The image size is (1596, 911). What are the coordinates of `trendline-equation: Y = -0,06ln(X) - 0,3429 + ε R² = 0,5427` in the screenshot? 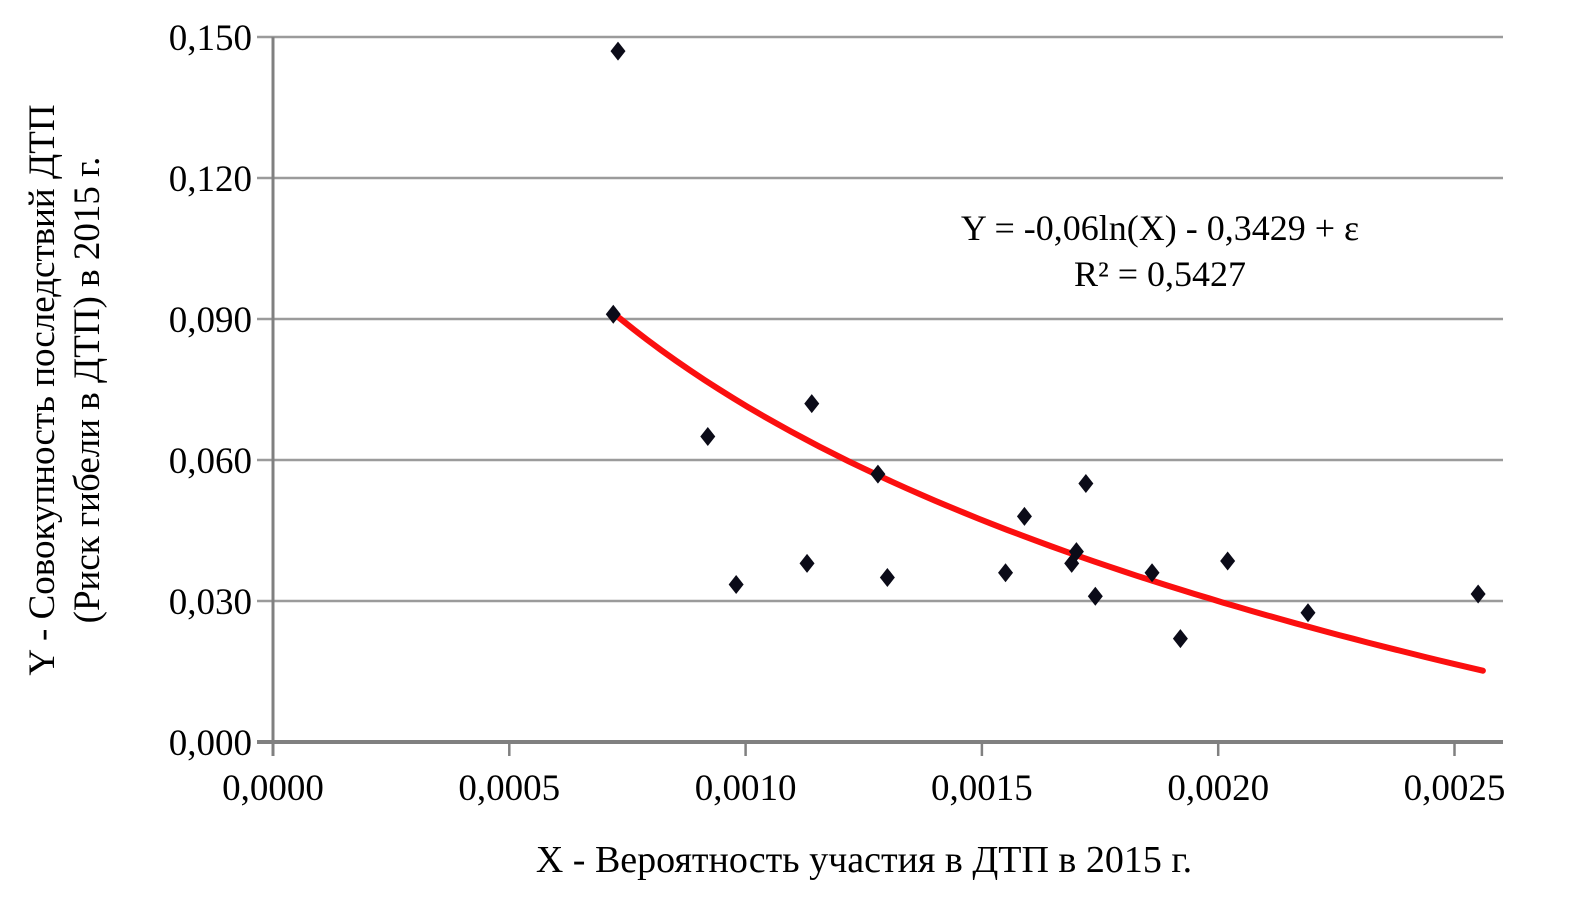 It's located at (1160, 251).